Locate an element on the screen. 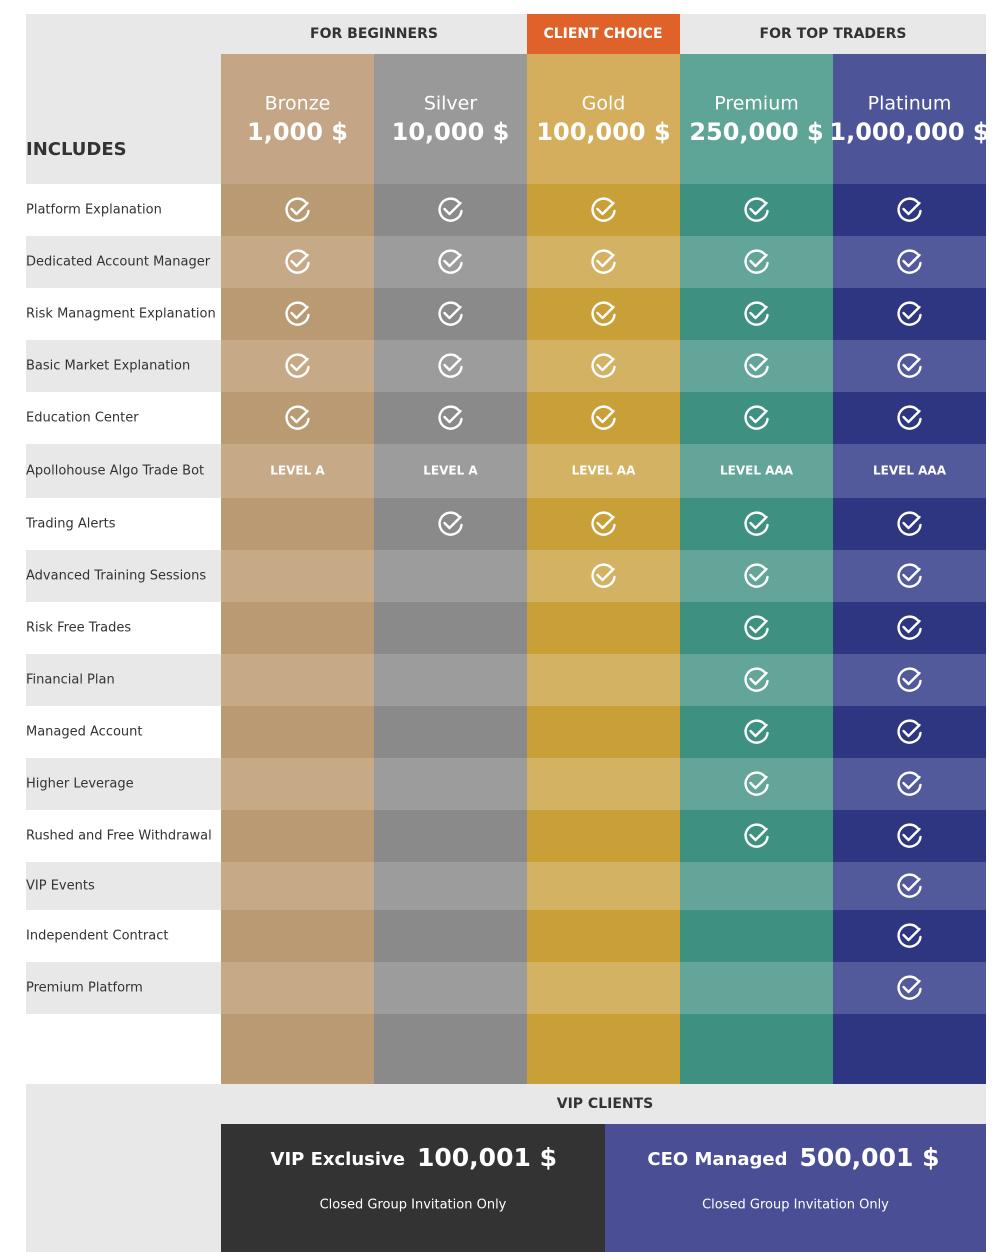  row-label: Financial Plan is located at coordinates (70, 680).